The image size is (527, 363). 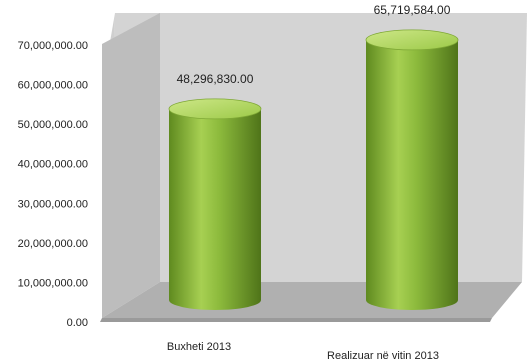 What do you see at coordinates (53, 244) in the screenshot?
I see `y-tick-label: 20,000,000.00` at bounding box center [53, 244].